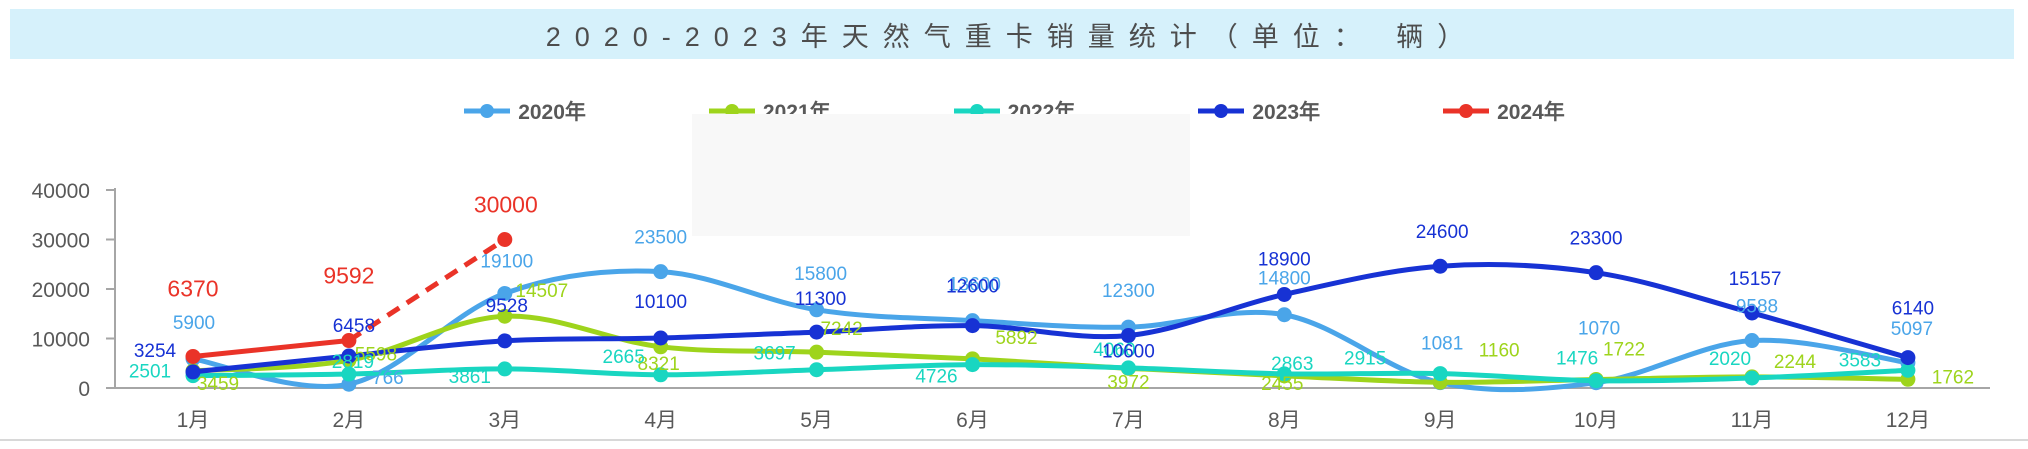 This screenshot has width=2028, height=449. What do you see at coordinates (1913, 309) in the screenshot?
I see `data-label: 6140` at bounding box center [1913, 309].